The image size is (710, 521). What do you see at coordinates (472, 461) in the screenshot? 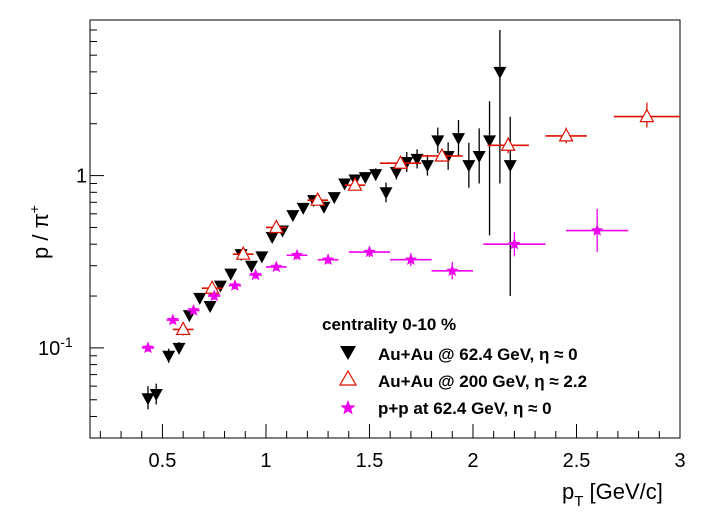
I see `x-tick-label: 2` at bounding box center [472, 461].